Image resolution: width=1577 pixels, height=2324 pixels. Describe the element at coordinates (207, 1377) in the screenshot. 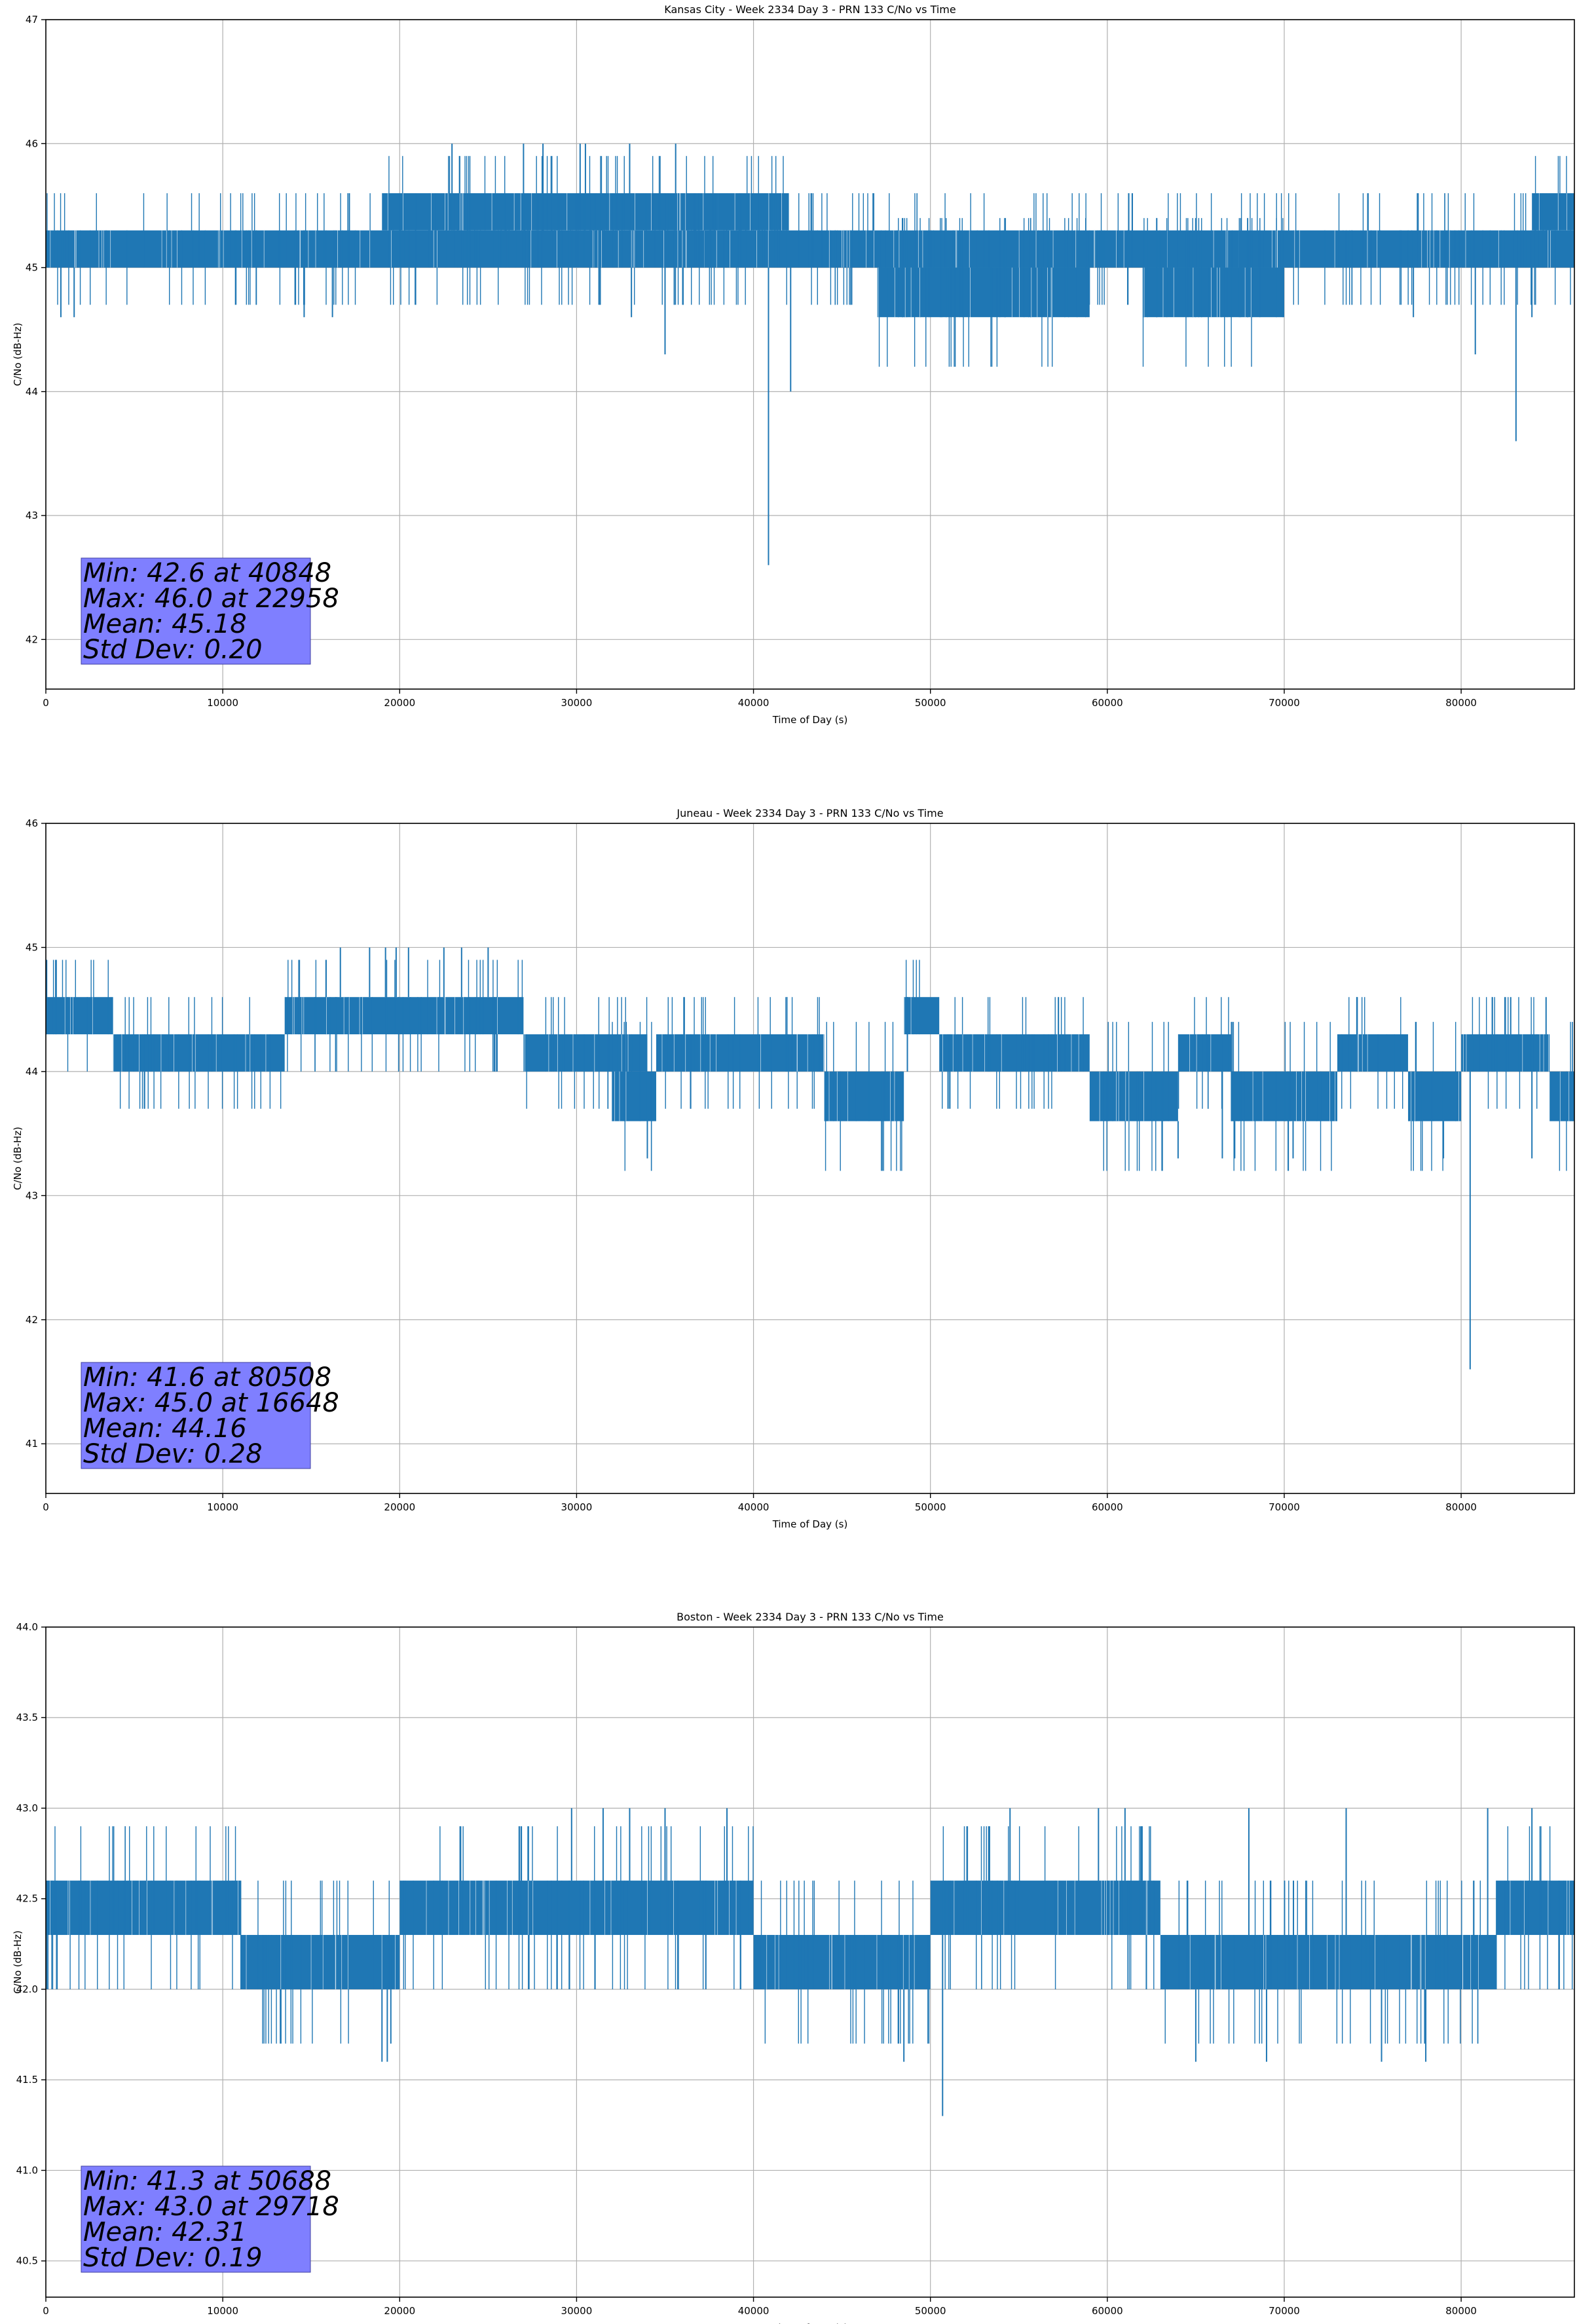

I see `stats-line: Min: 41.6 at 80508` at that location.